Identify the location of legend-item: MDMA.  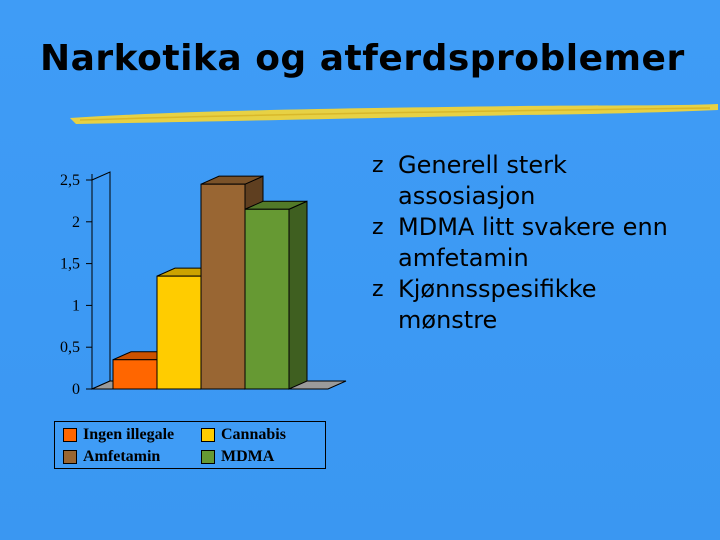
(237, 457).